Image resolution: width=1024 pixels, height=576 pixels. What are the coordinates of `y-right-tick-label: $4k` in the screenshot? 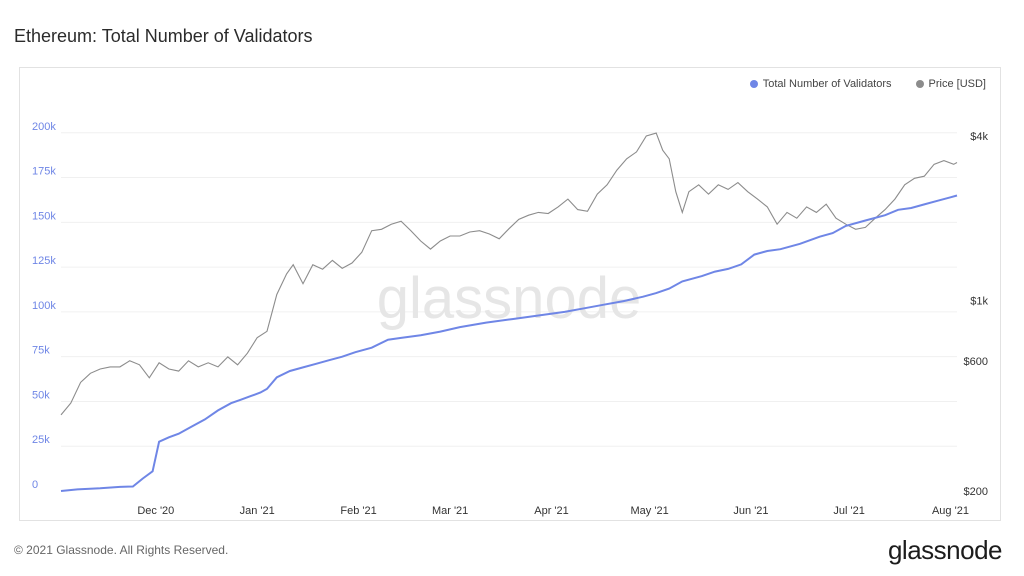 It's located at (979, 137).